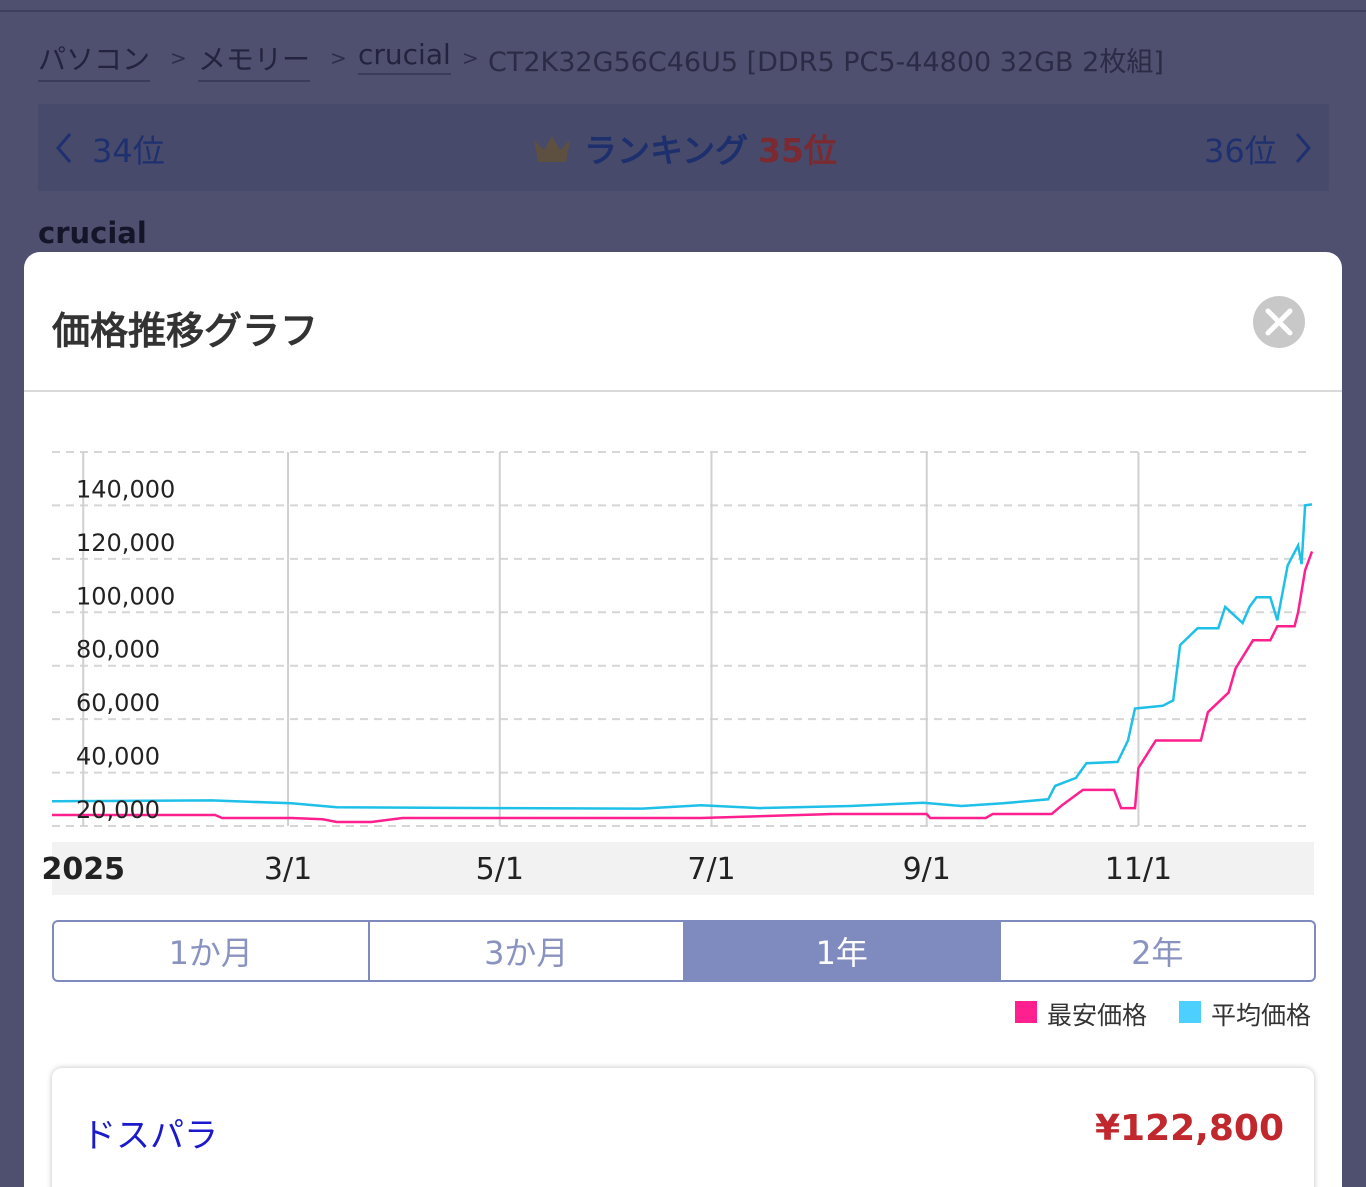  Describe the element at coordinates (527, 951) in the screenshot. I see `period-tab: 3か月` at that location.